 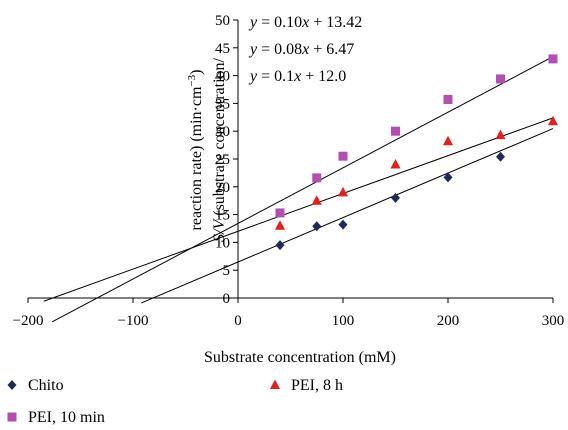 I want to click on y-tick-label: 25, so click(x=222, y=160).